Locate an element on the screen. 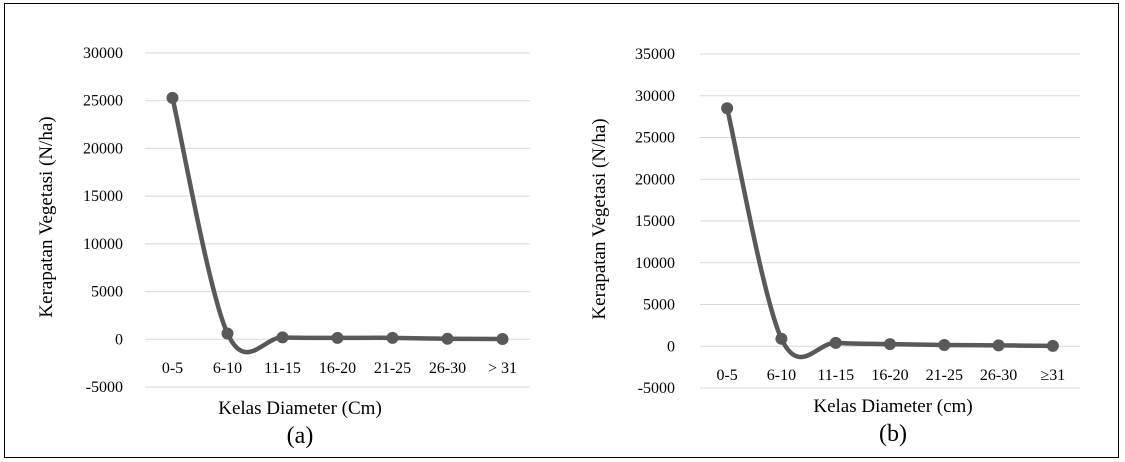 Image resolution: width=1125 pixels, height=462 pixels. chart-caption: (b) is located at coordinates (893, 434).